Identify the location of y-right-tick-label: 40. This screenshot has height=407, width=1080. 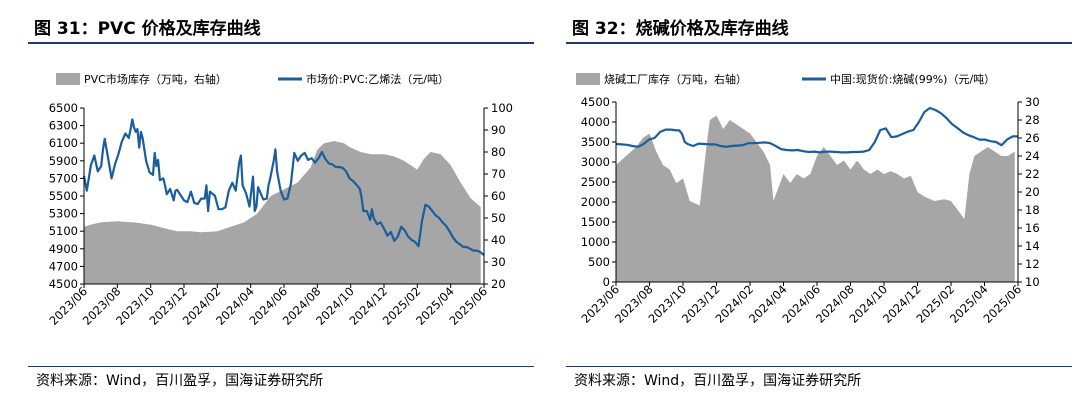
(498, 240).